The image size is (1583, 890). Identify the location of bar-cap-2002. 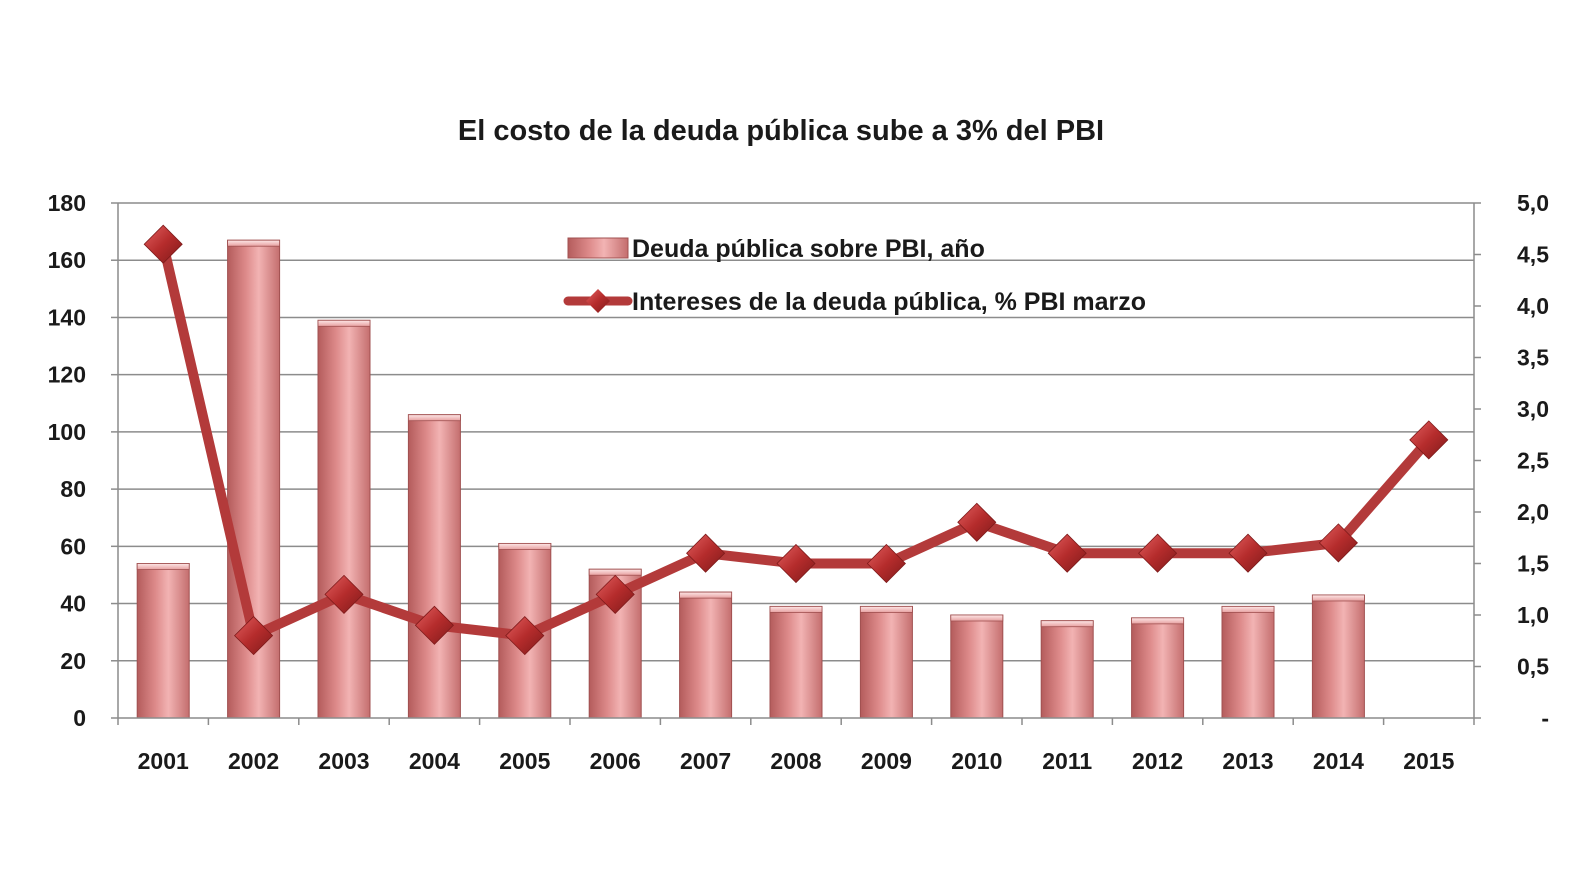
(254, 243).